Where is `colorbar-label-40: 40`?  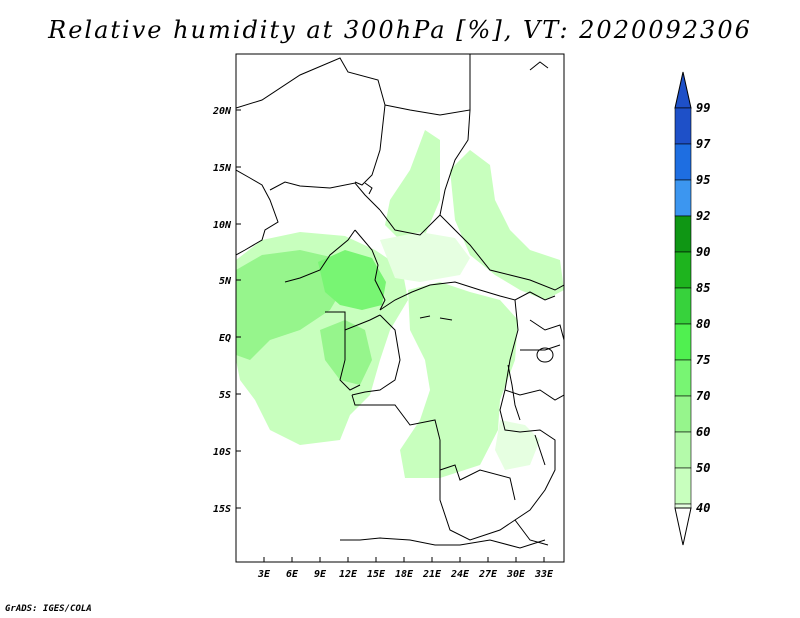 colorbar-label-40: 40 is located at coordinates (703, 508).